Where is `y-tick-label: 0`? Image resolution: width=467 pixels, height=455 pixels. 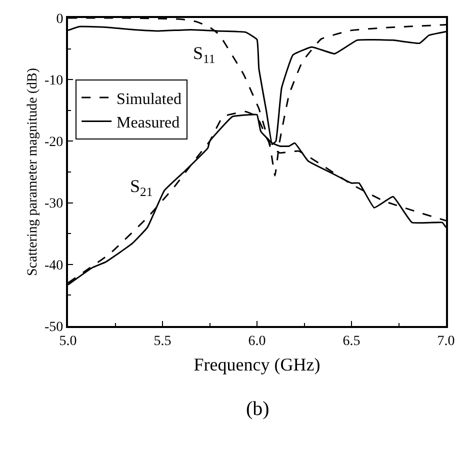
y-tick-label: 0 is located at coordinates (60, 19).